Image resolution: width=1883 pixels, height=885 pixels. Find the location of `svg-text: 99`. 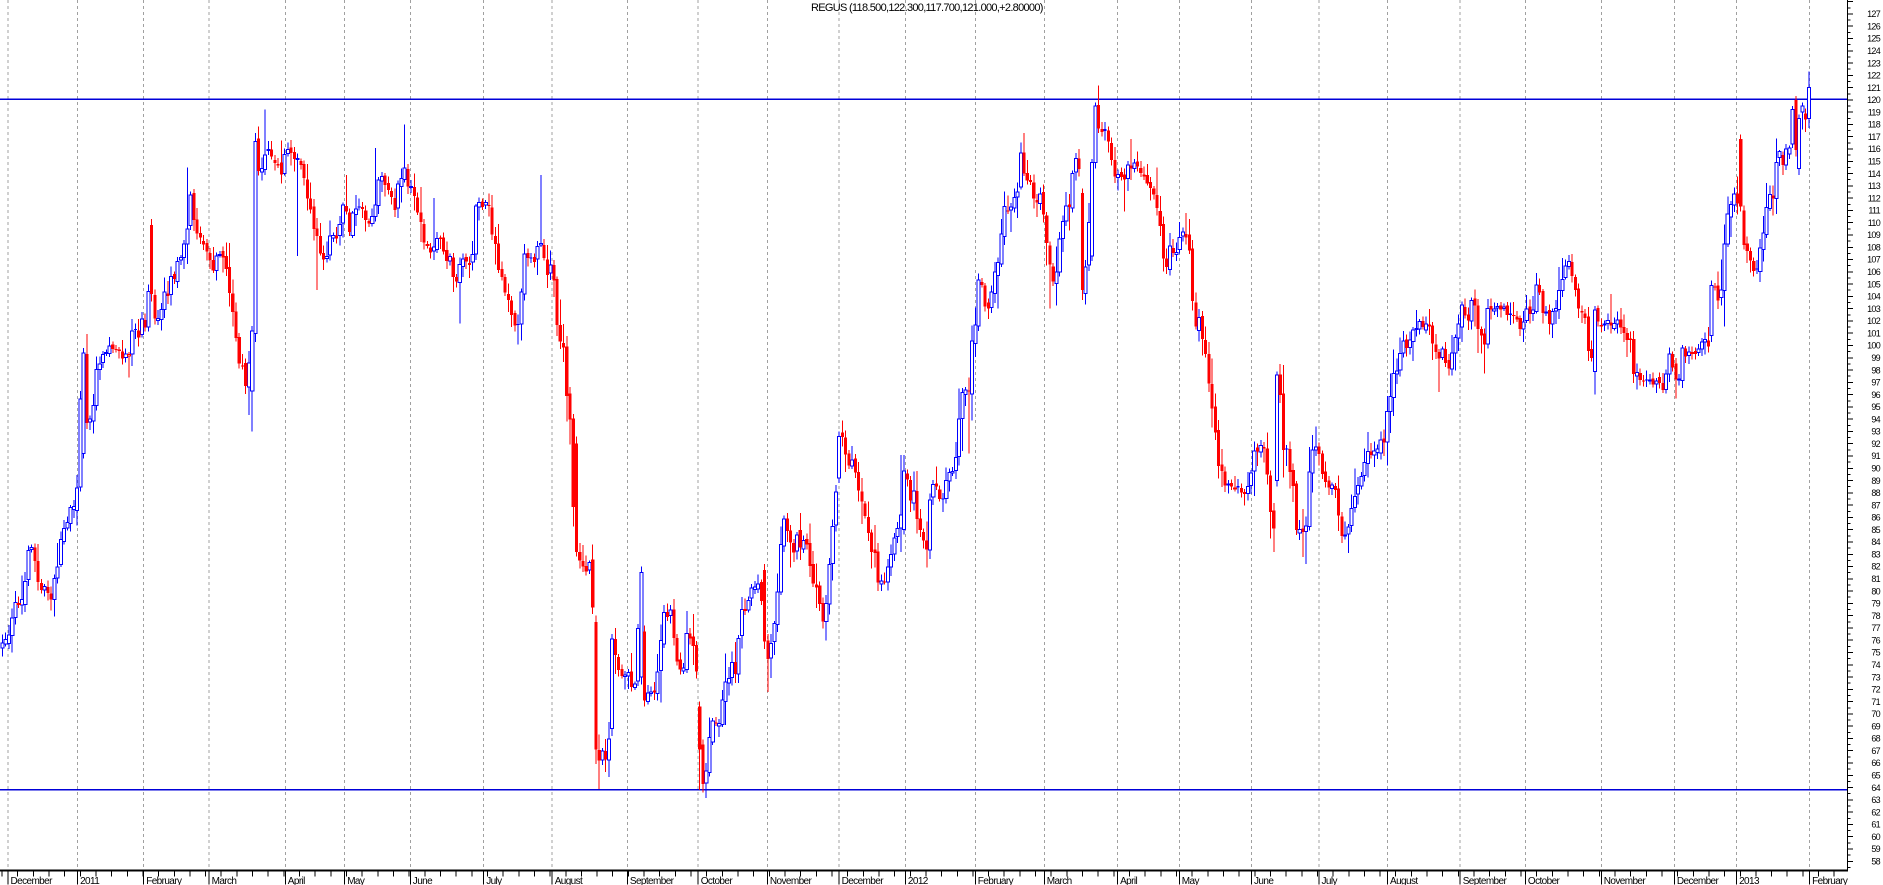

svg-text: 99 is located at coordinates (1875, 358).